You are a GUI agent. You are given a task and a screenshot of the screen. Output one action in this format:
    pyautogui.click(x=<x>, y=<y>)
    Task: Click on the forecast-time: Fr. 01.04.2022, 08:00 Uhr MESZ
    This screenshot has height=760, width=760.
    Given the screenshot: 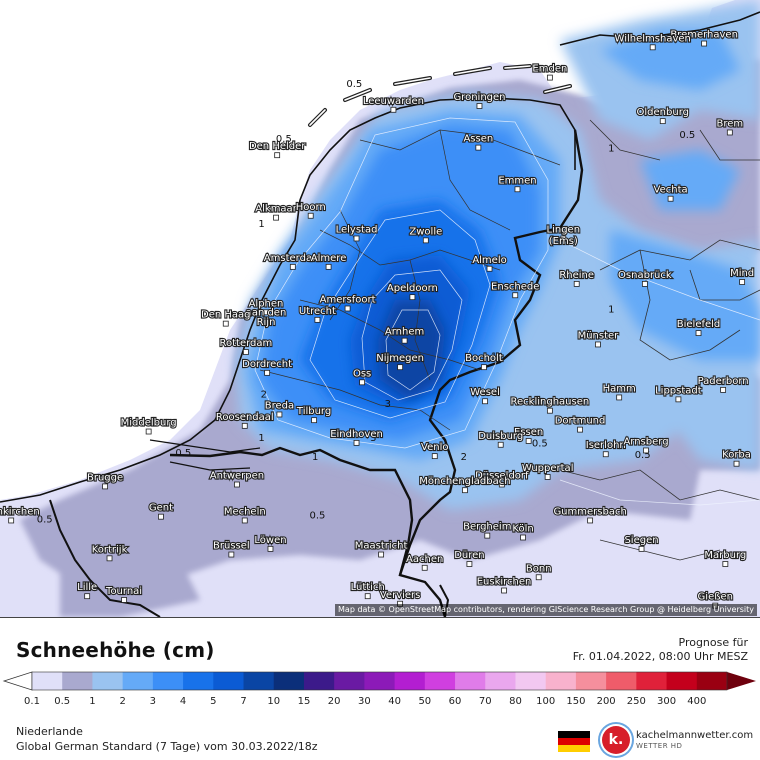 What is the action you would take?
    pyautogui.click(x=660, y=656)
    